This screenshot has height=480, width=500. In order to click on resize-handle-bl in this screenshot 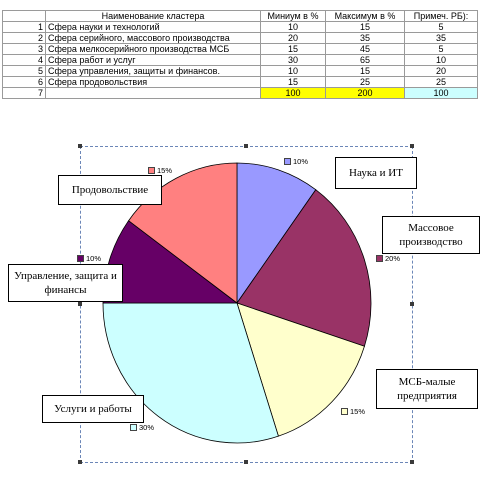, I will do `click(80, 462)`.